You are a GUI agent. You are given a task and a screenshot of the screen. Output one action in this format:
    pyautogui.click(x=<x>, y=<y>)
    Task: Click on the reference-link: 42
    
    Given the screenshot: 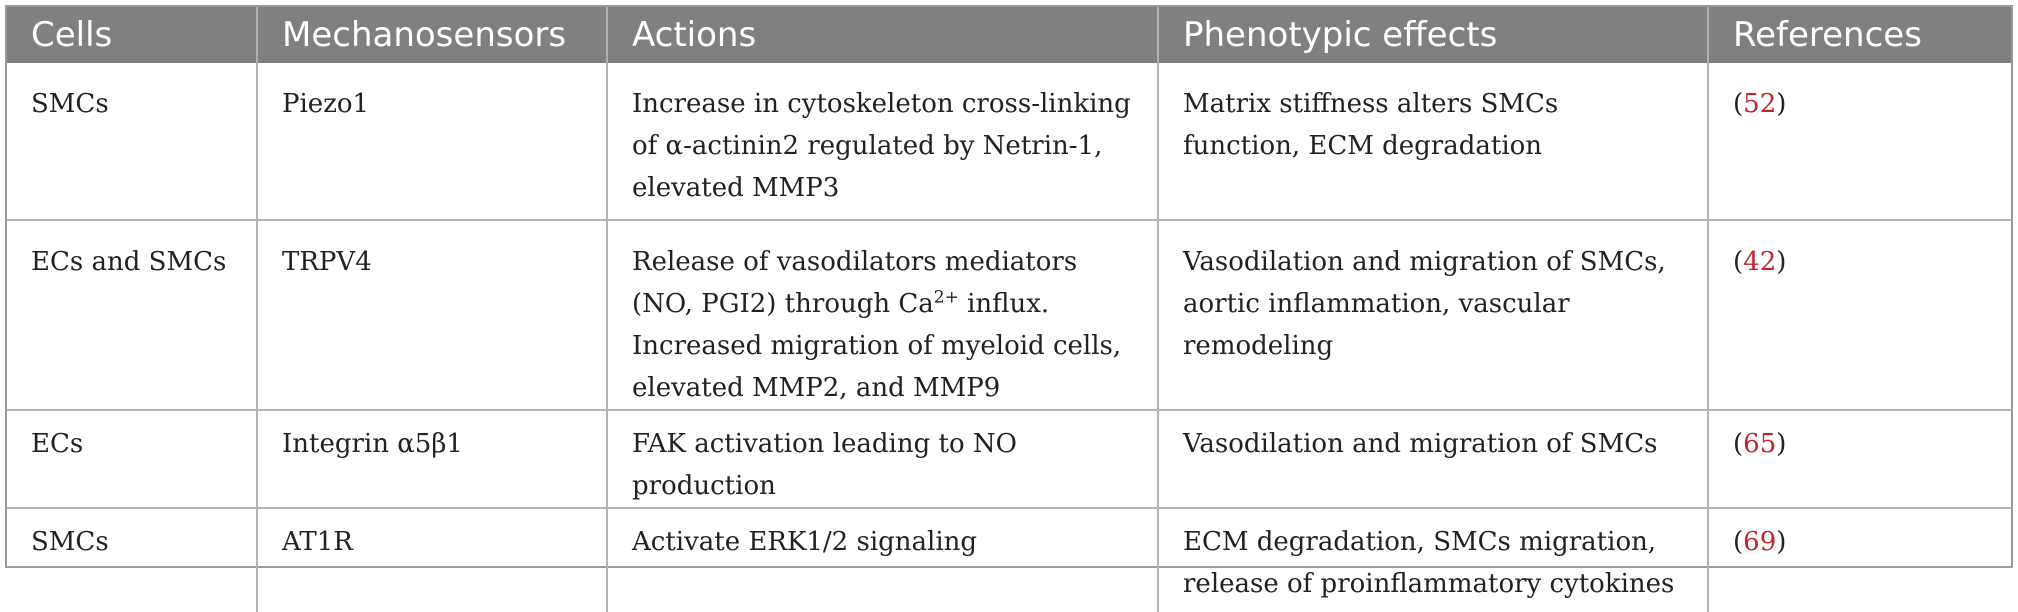 What is the action you would take?
    pyautogui.click(x=1760, y=262)
    